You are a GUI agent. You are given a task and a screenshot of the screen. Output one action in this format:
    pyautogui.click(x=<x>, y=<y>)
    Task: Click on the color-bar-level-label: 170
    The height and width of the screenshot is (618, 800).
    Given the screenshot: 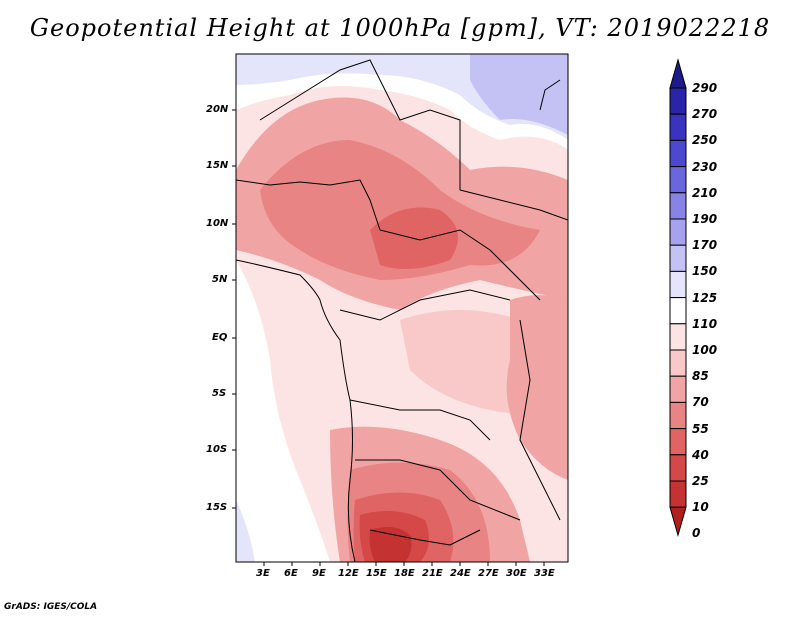 What is the action you would take?
    pyautogui.click(x=705, y=245)
    